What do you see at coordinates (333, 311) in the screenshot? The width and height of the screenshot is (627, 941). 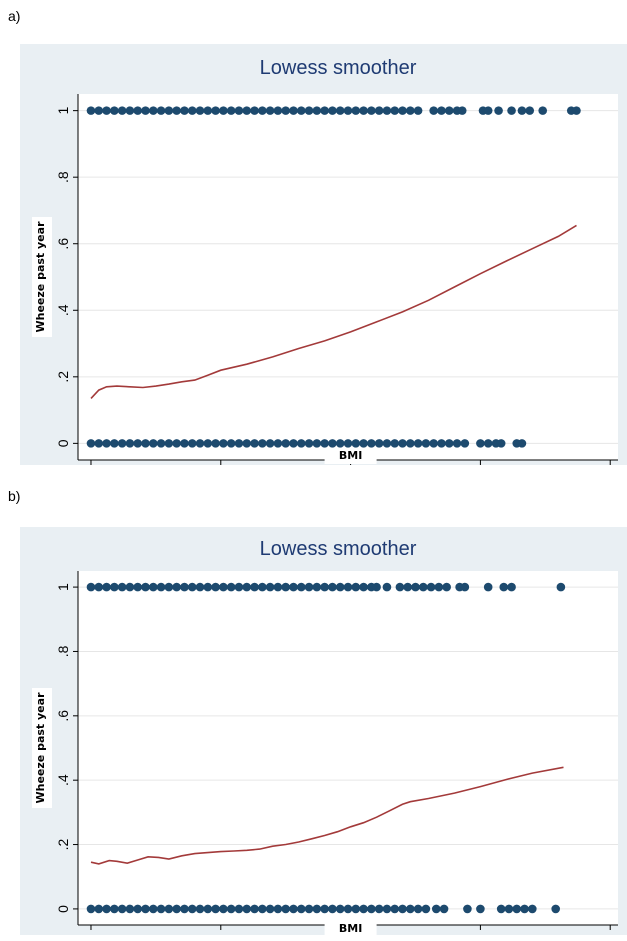 I see `lowess-line` at bounding box center [333, 311].